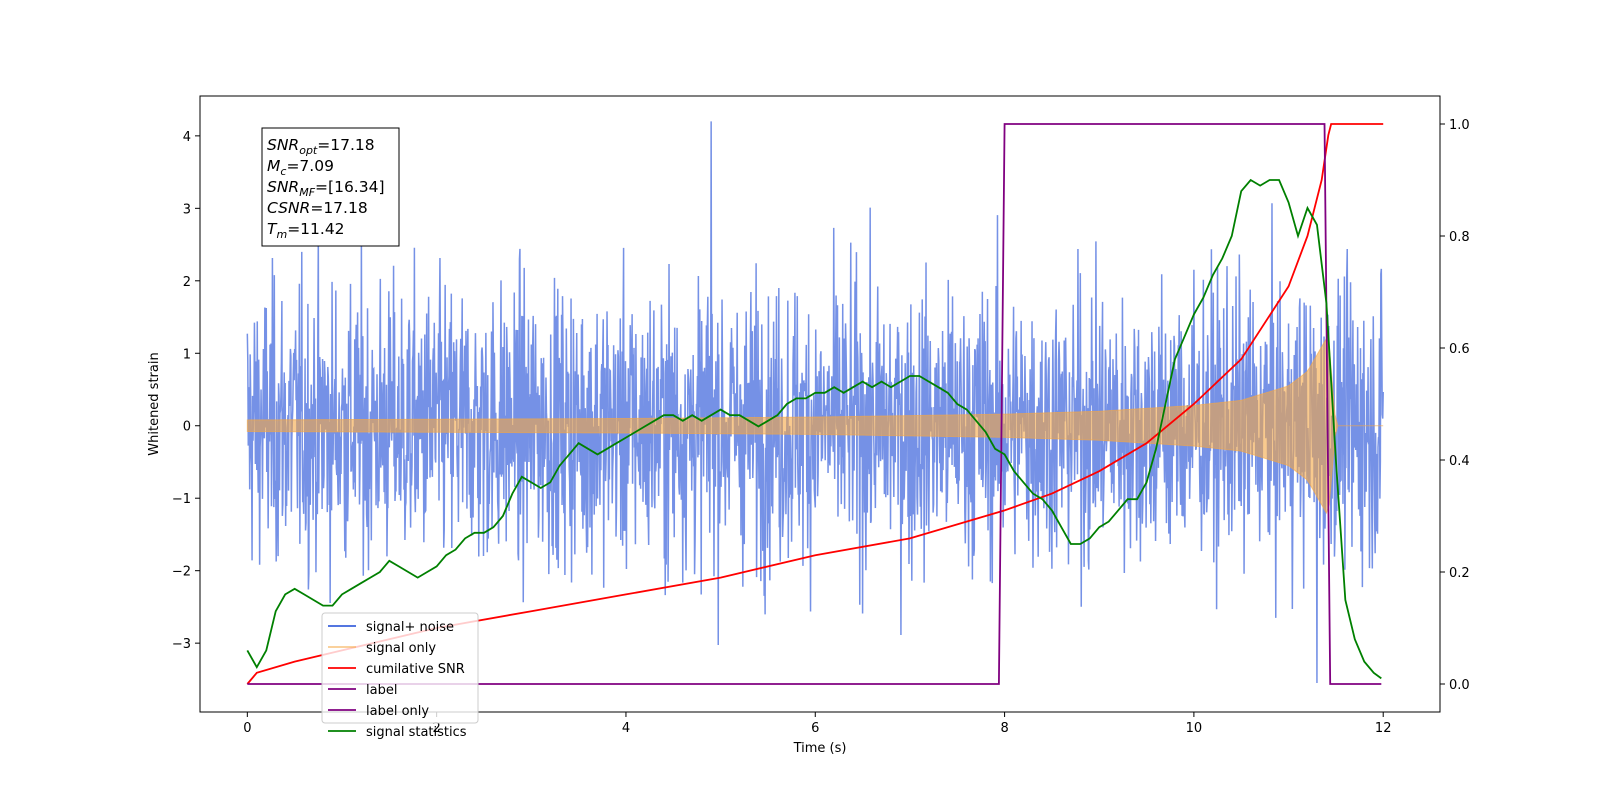 Image resolution: width=1600 pixels, height=800 pixels. What do you see at coordinates (317, 208) in the screenshot?
I see `annotation-line: CSNR=17.18` at bounding box center [317, 208].